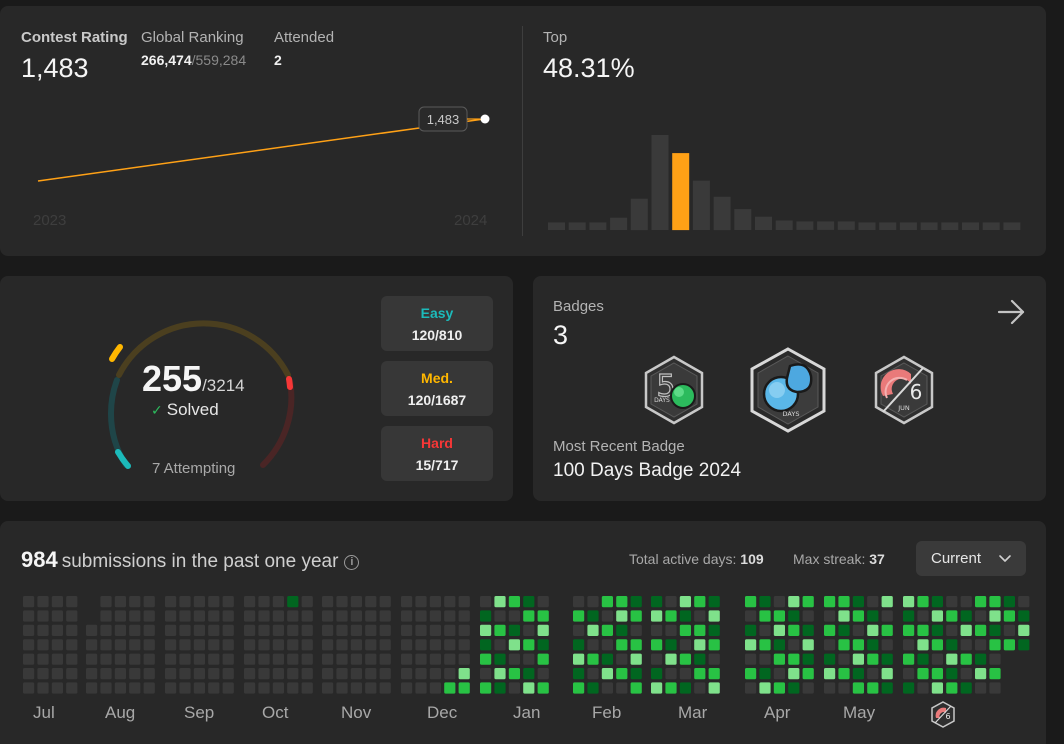  Describe the element at coordinates (1012, 312) in the screenshot. I see `arrow-right-icon` at that location.